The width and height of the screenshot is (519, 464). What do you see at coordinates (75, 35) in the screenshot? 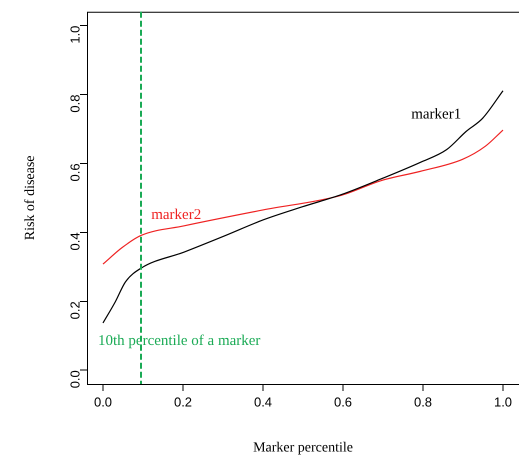
I see `y-tick-label: 1.0` at bounding box center [75, 35].